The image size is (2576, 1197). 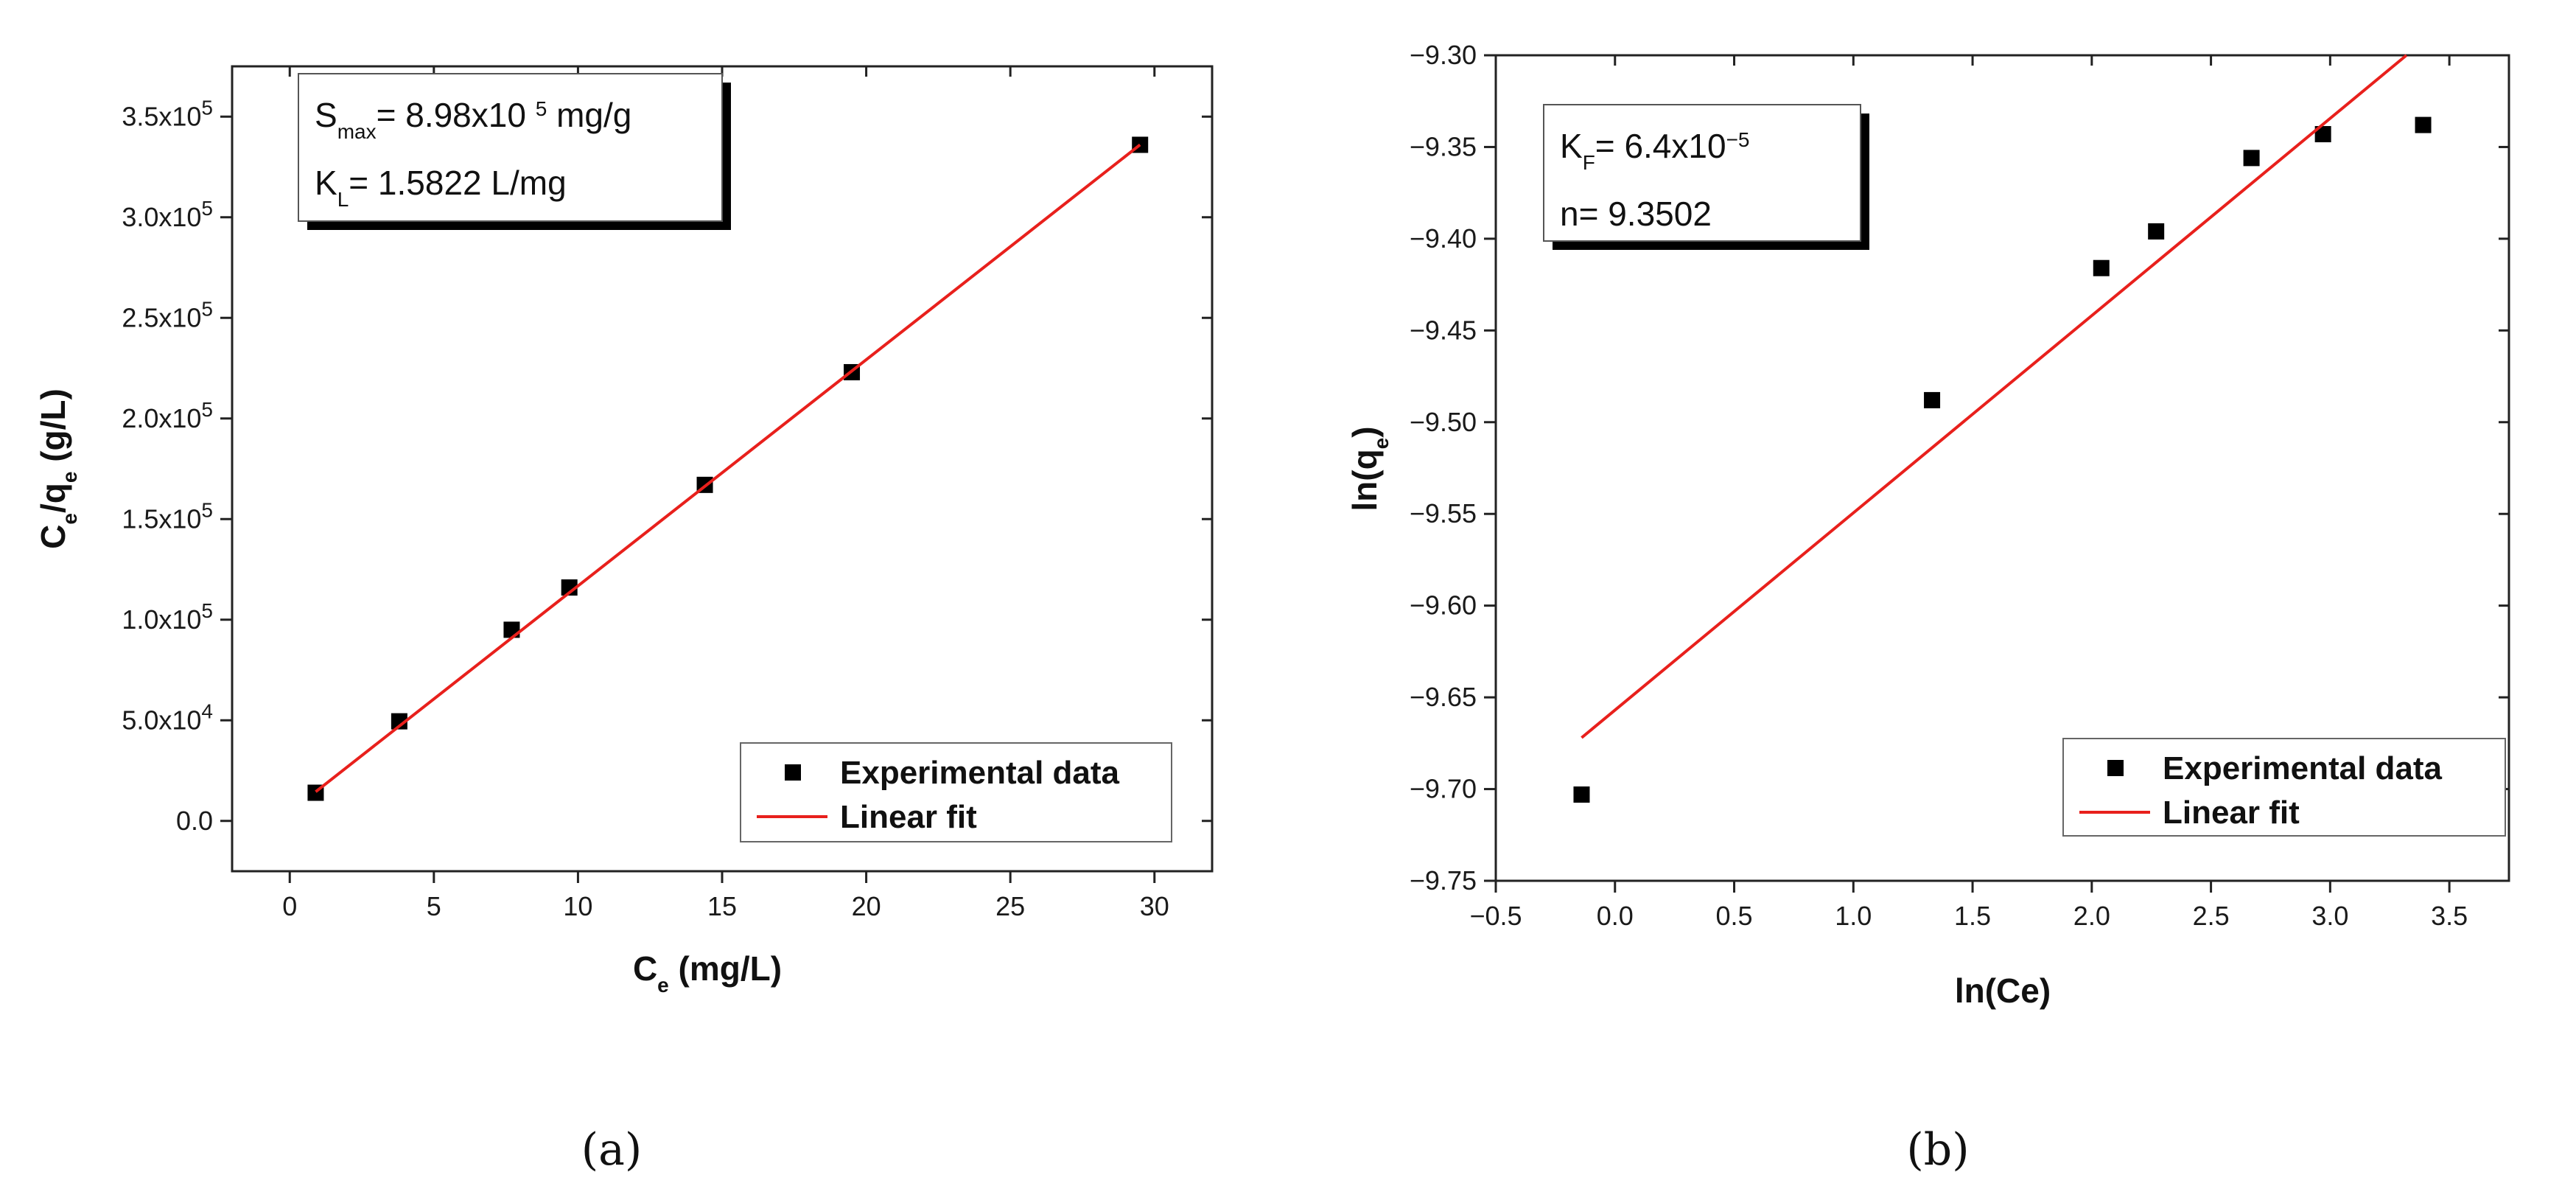 I want to click on x-tick-label: 3.0, so click(x=2329, y=916).